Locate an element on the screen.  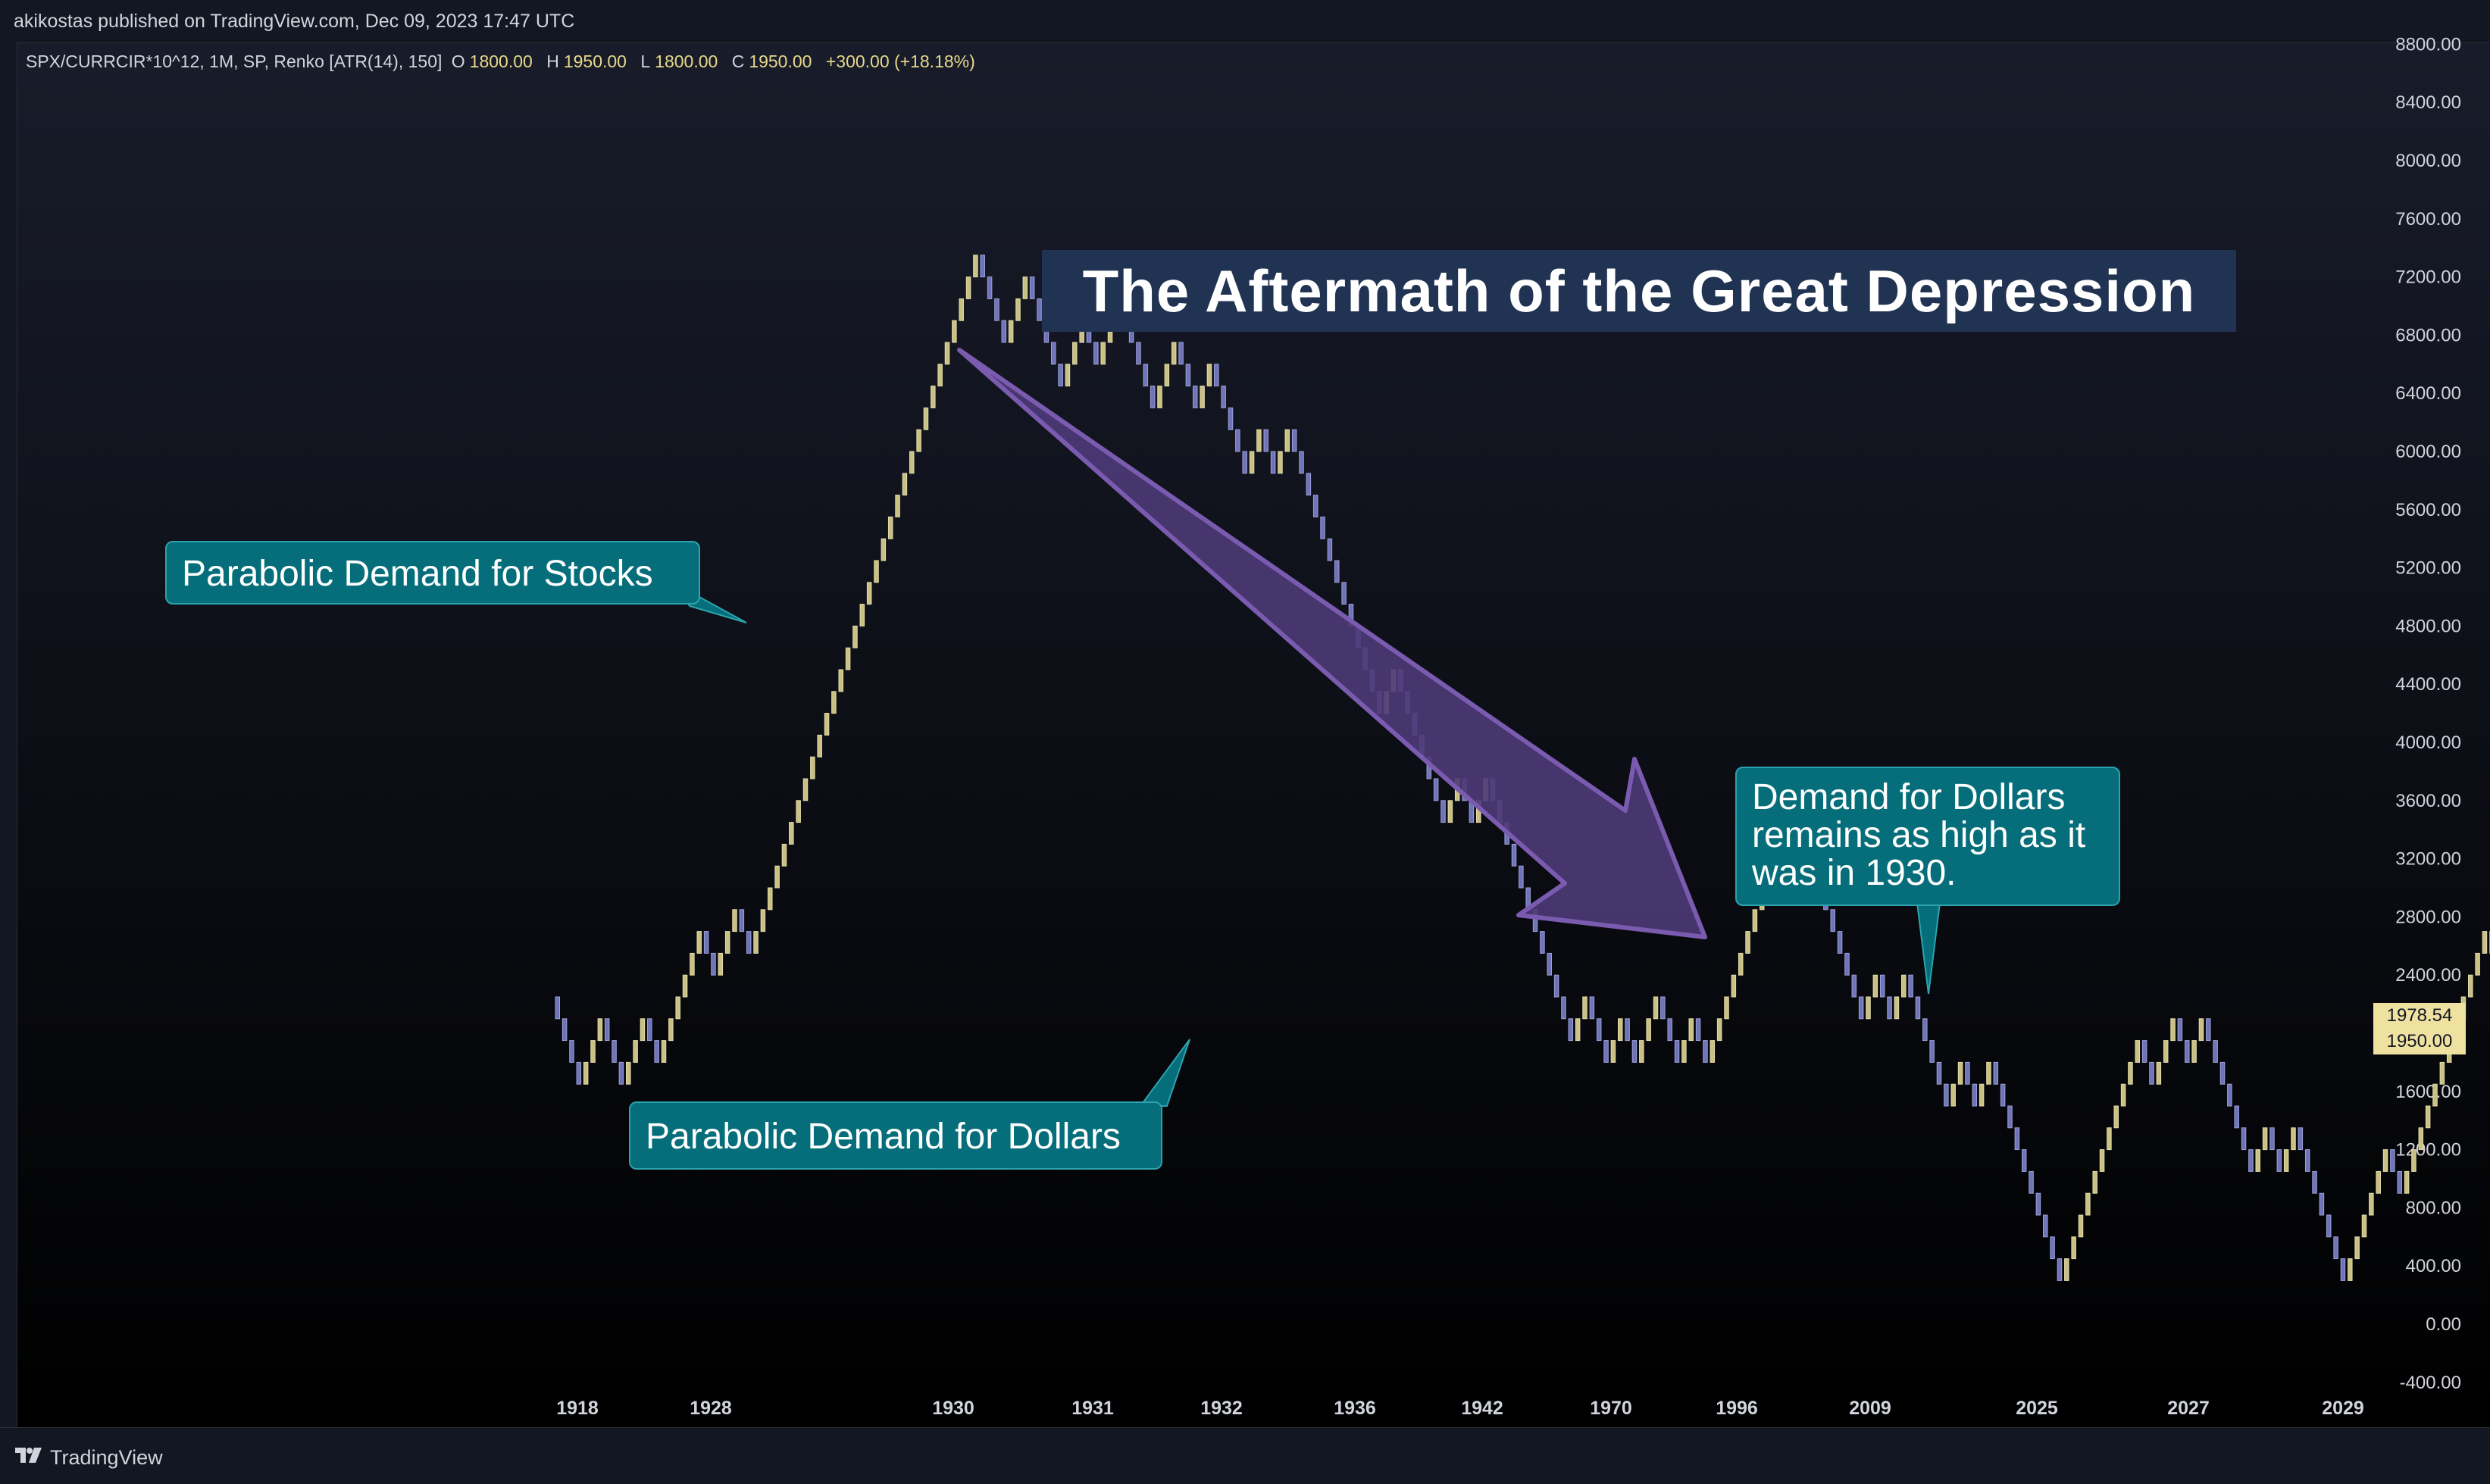
open-label: O is located at coordinates (459, 61).